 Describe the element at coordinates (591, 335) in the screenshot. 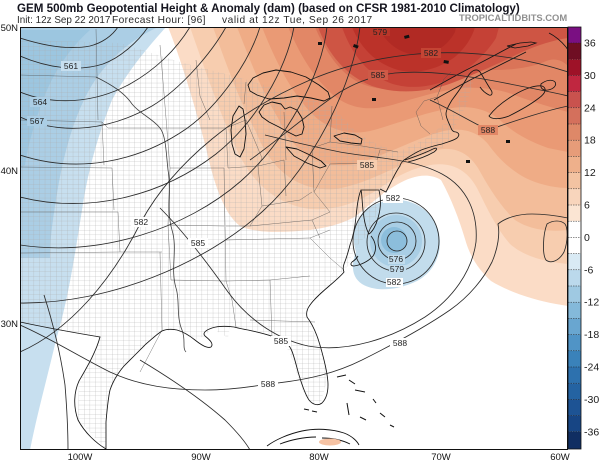

I see `svg-text: -18` at that location.